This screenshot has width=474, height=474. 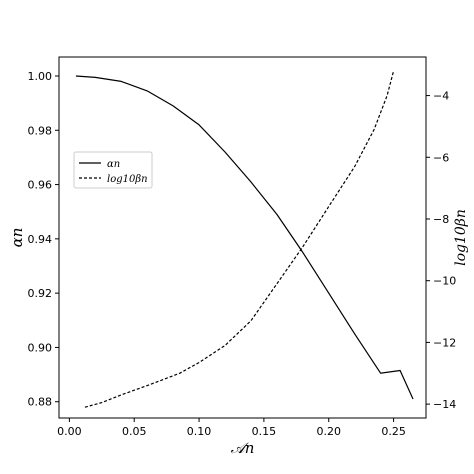 What do you see at coordinates (113, 164) in the screenshot?
I see `legend-label-alpha: αn` at bounding box center [113, 164].